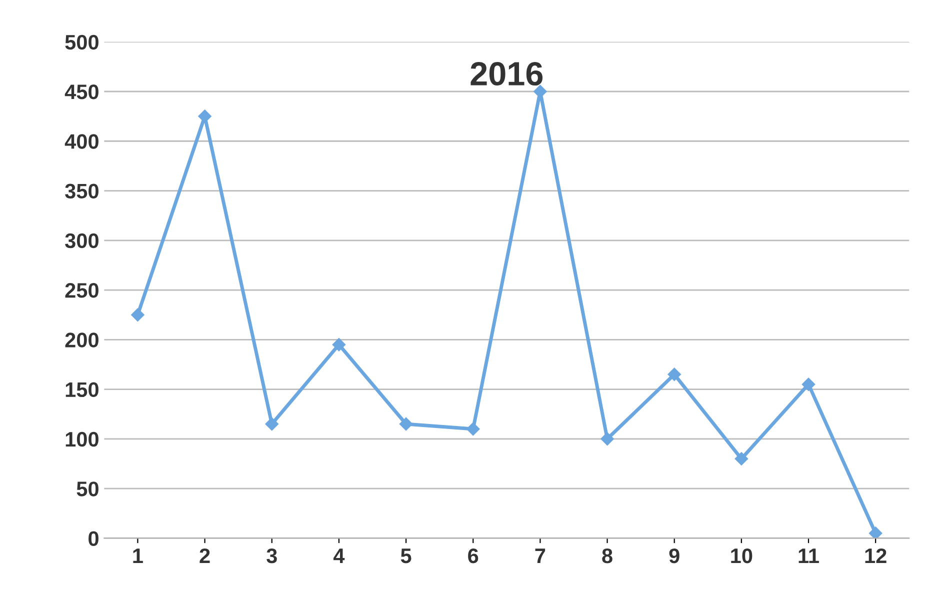  I want to click on y-tick-label: 0, so click(93, 538).